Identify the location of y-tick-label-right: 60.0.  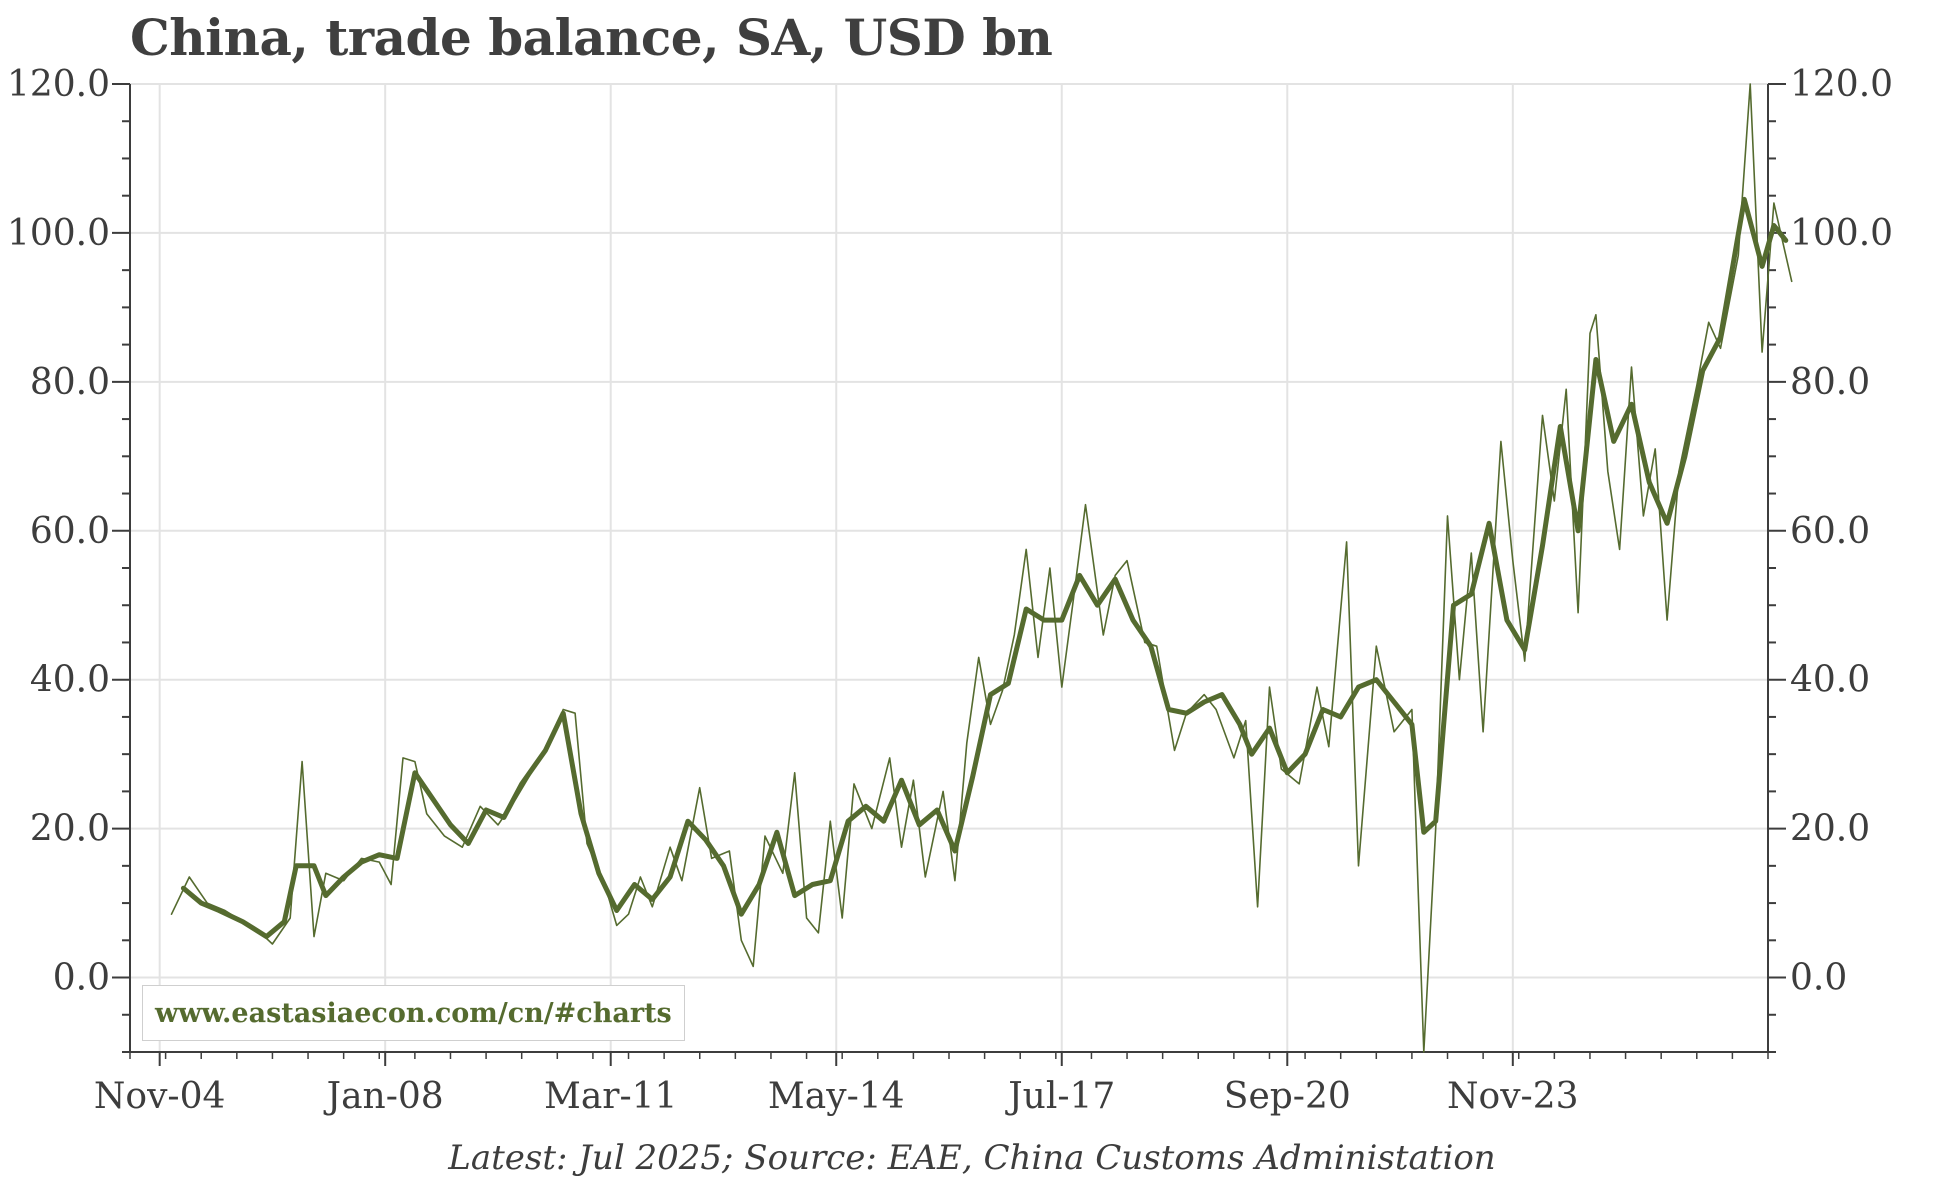
(1830, 531).